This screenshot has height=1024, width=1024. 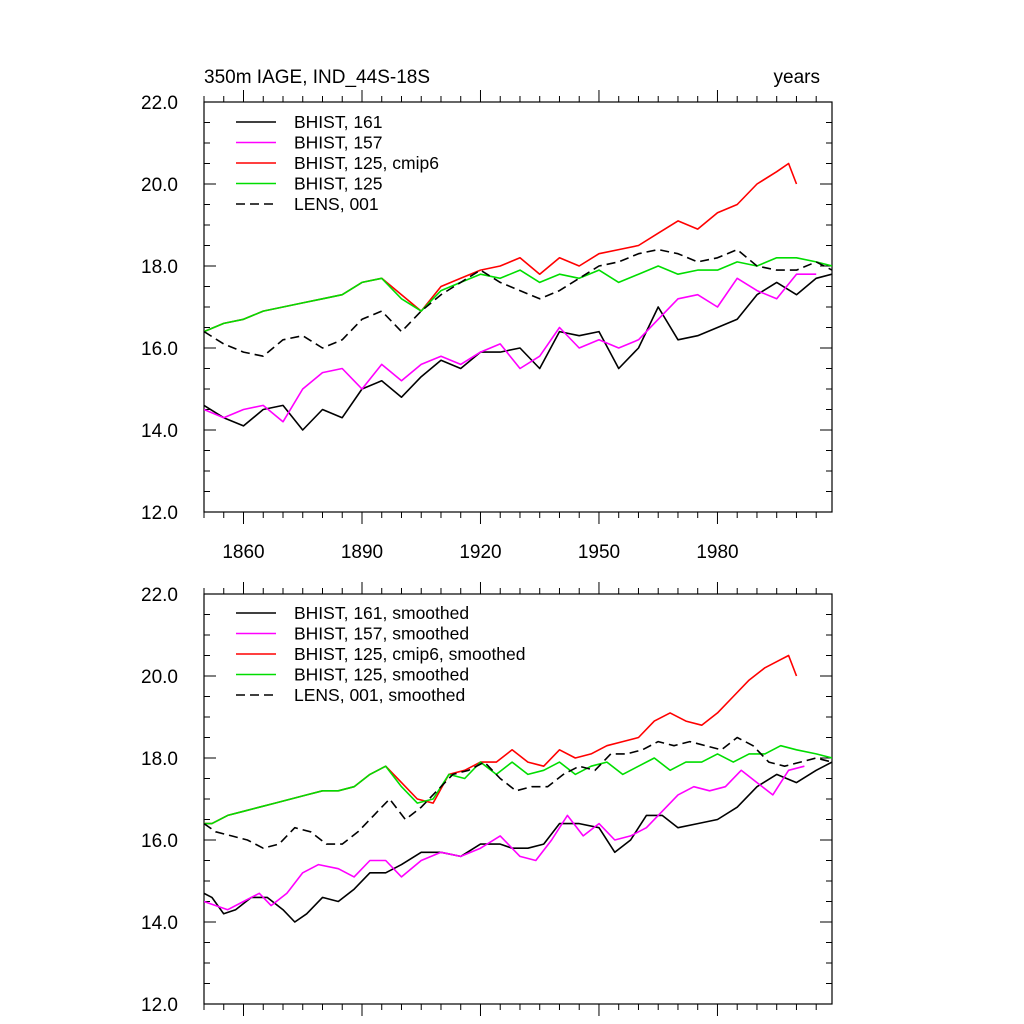 I want to click on x-tick-label: 1980, so click(x=717, y=552).